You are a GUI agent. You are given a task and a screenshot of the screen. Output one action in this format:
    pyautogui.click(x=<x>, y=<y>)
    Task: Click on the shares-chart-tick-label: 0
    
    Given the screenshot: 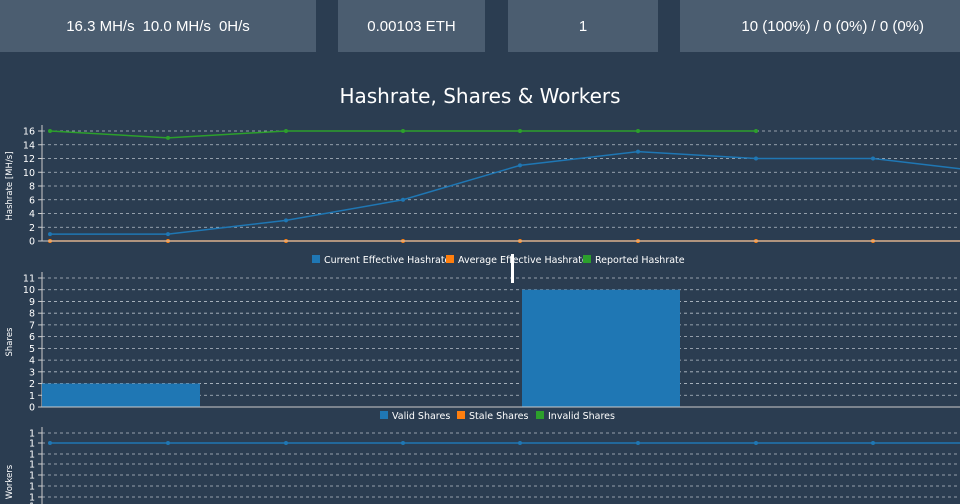 What is the action you would take?
    pyautogui.click(x=32, y=408)
    